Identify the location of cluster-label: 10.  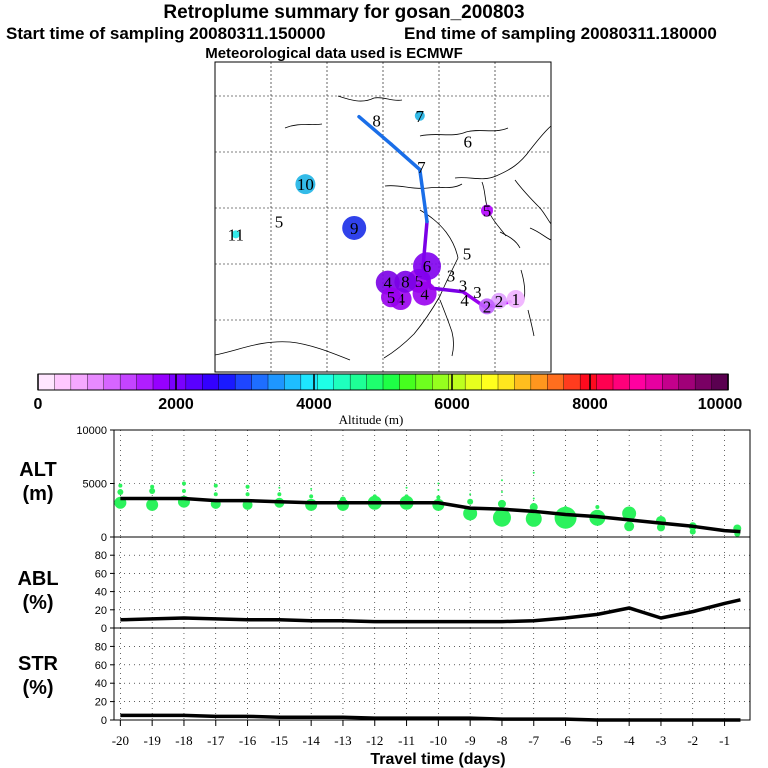
(305, 184).